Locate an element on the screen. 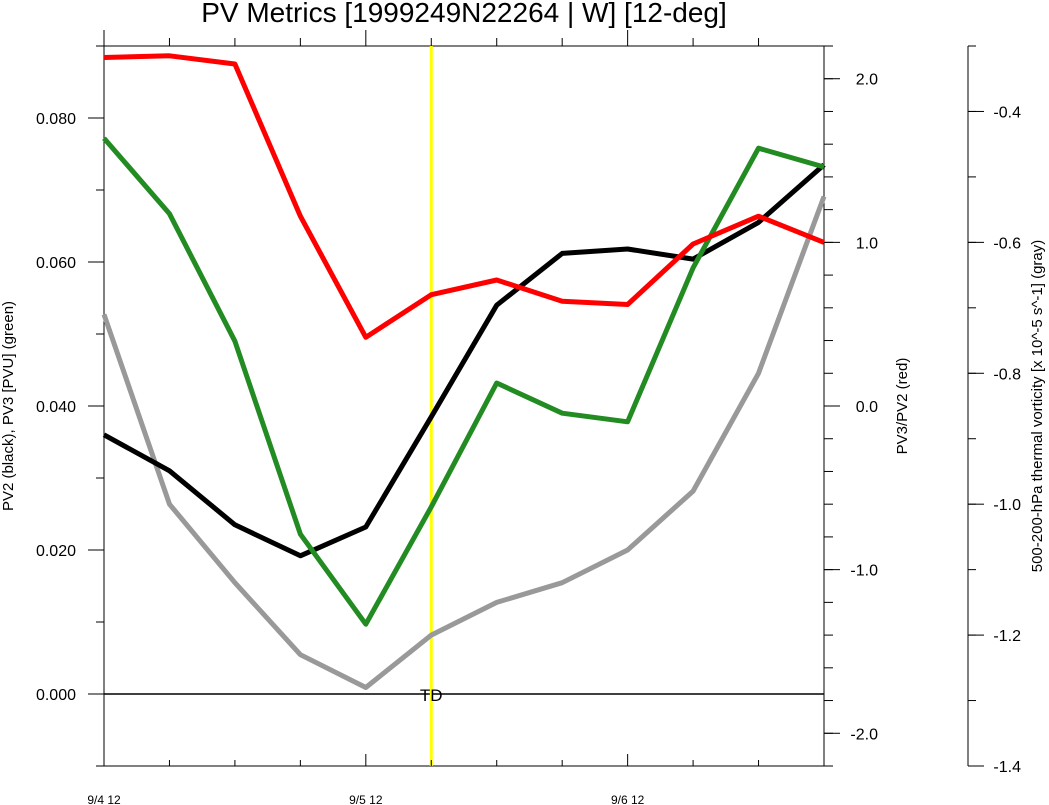  right-tick-label: 2.0 is located at coordinates (867, 80).